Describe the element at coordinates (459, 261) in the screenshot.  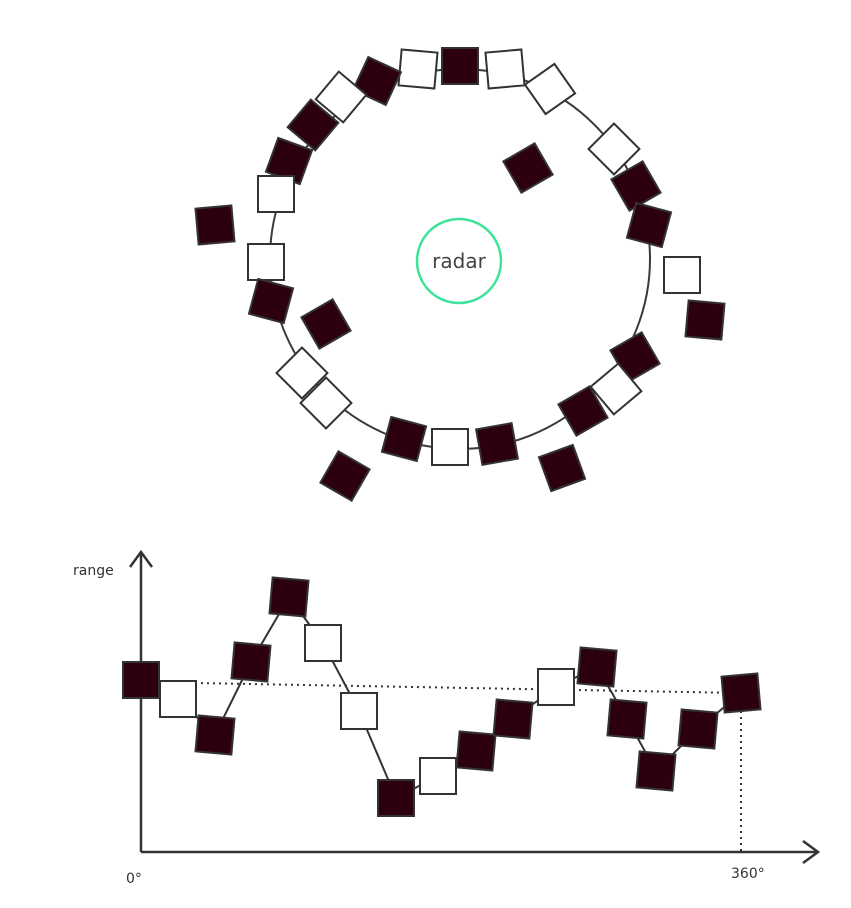
I see `radar-label: radar` at that location.